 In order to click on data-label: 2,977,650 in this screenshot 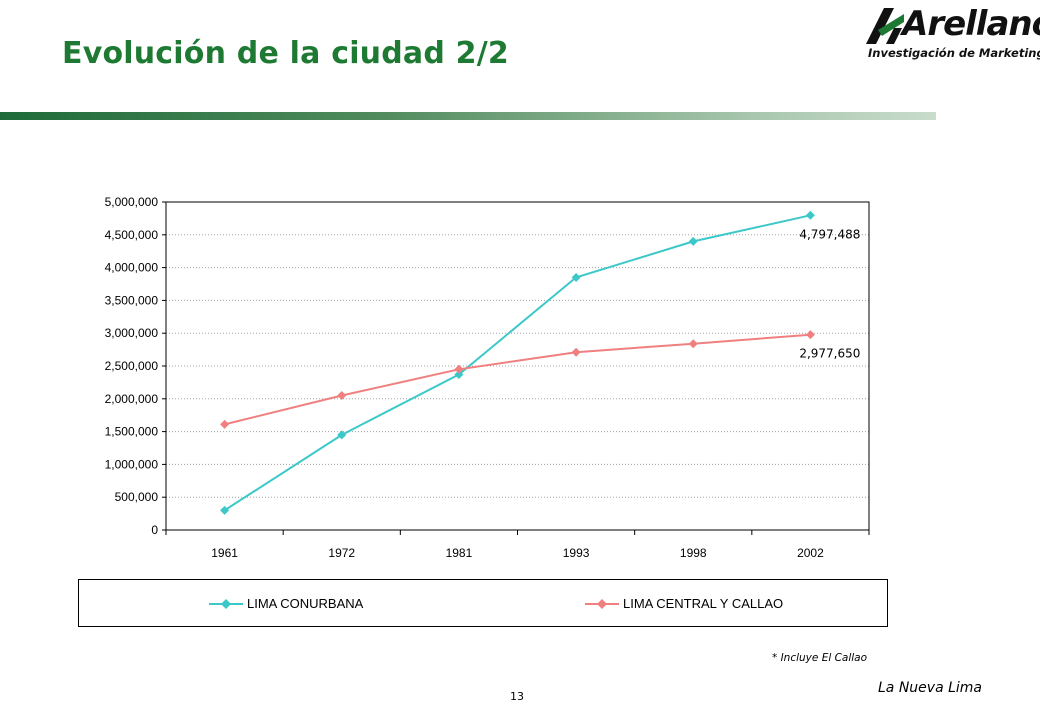, I will do `click(829, 354)`.